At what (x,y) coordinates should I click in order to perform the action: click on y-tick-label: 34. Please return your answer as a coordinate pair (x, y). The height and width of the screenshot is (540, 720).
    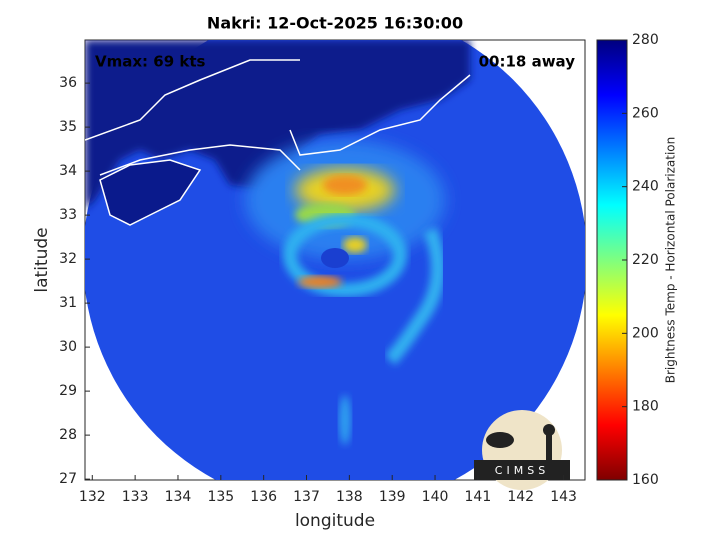
    Looking at the image, I should click on (68, 171).